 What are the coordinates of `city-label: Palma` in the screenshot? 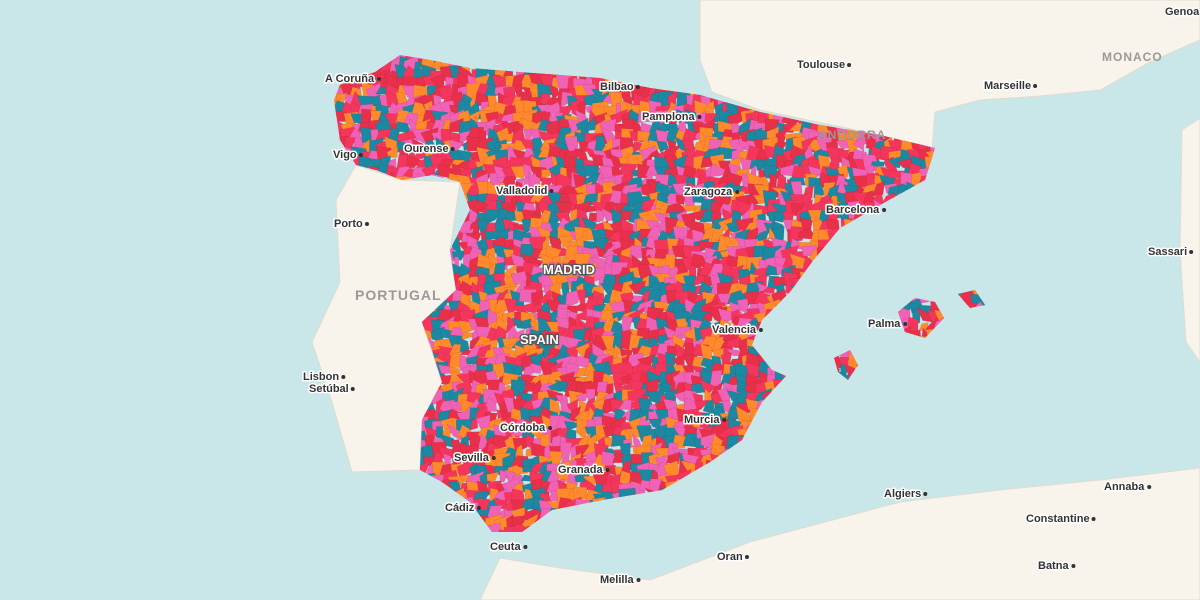 It's located at (884, 324).